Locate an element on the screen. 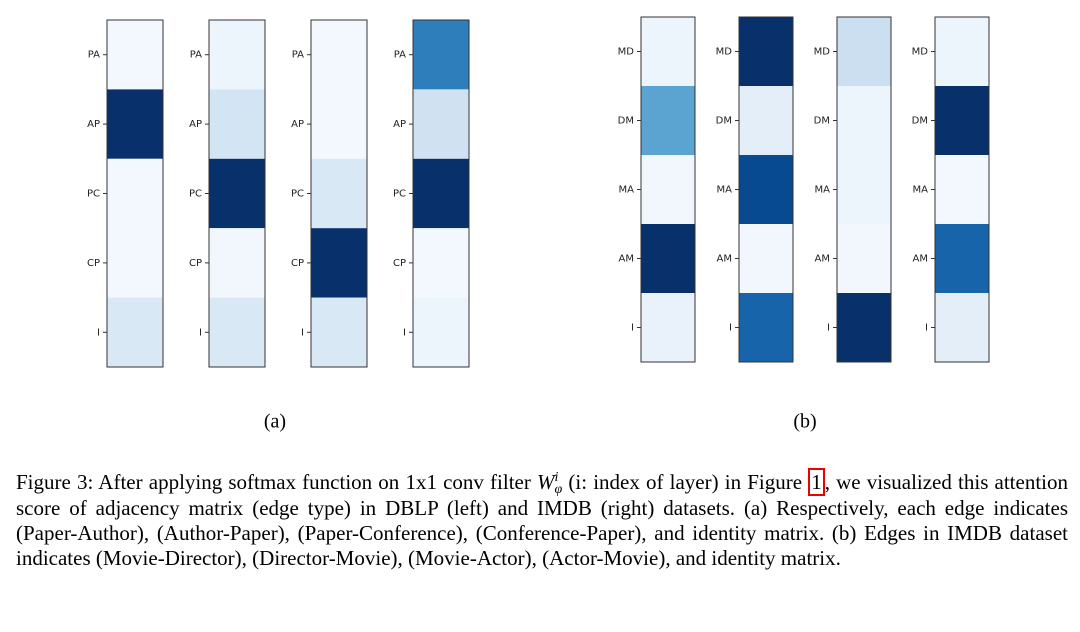  panel-label: (a) is located at coordinates (275, 422).